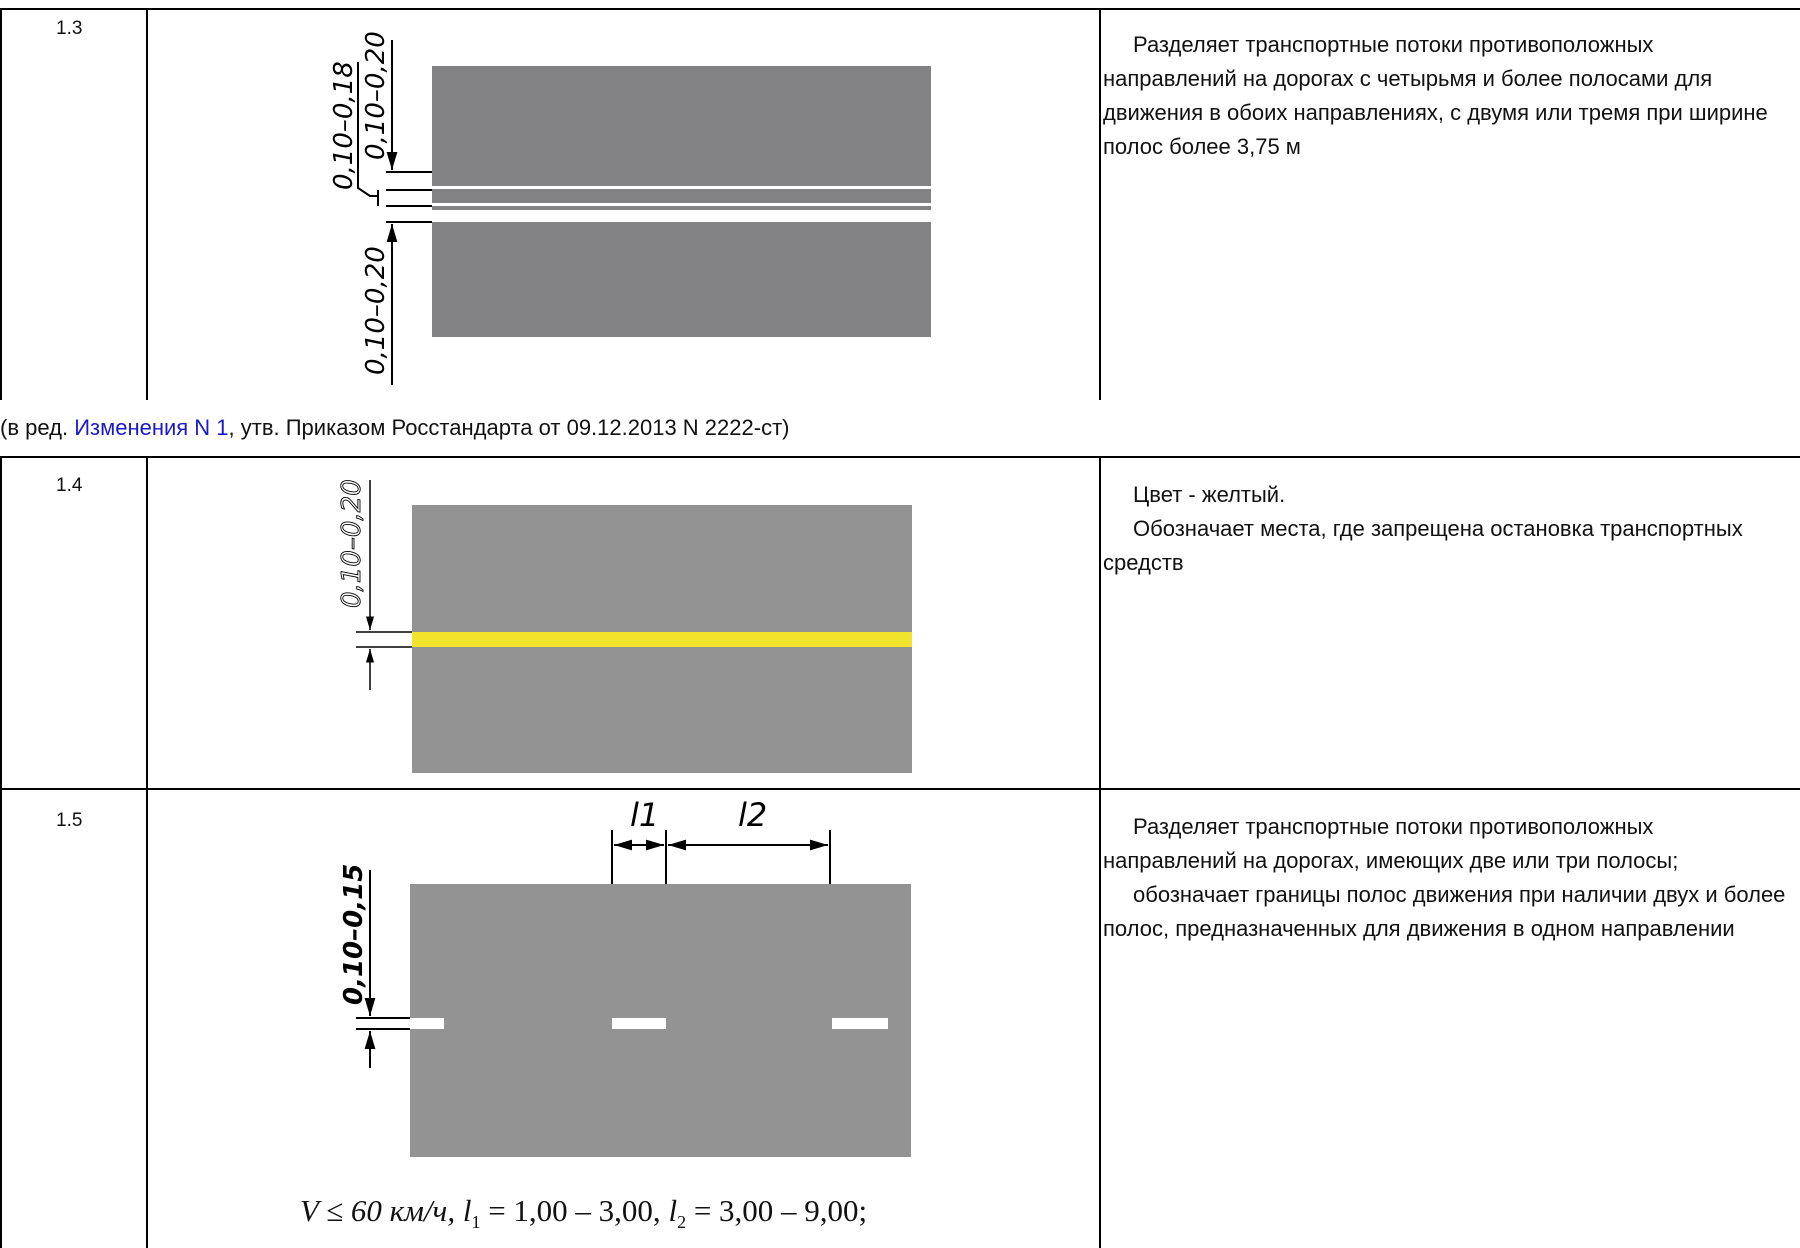 The image size is (1800, 1248). I want to click on marking-line, so click(662, 639).